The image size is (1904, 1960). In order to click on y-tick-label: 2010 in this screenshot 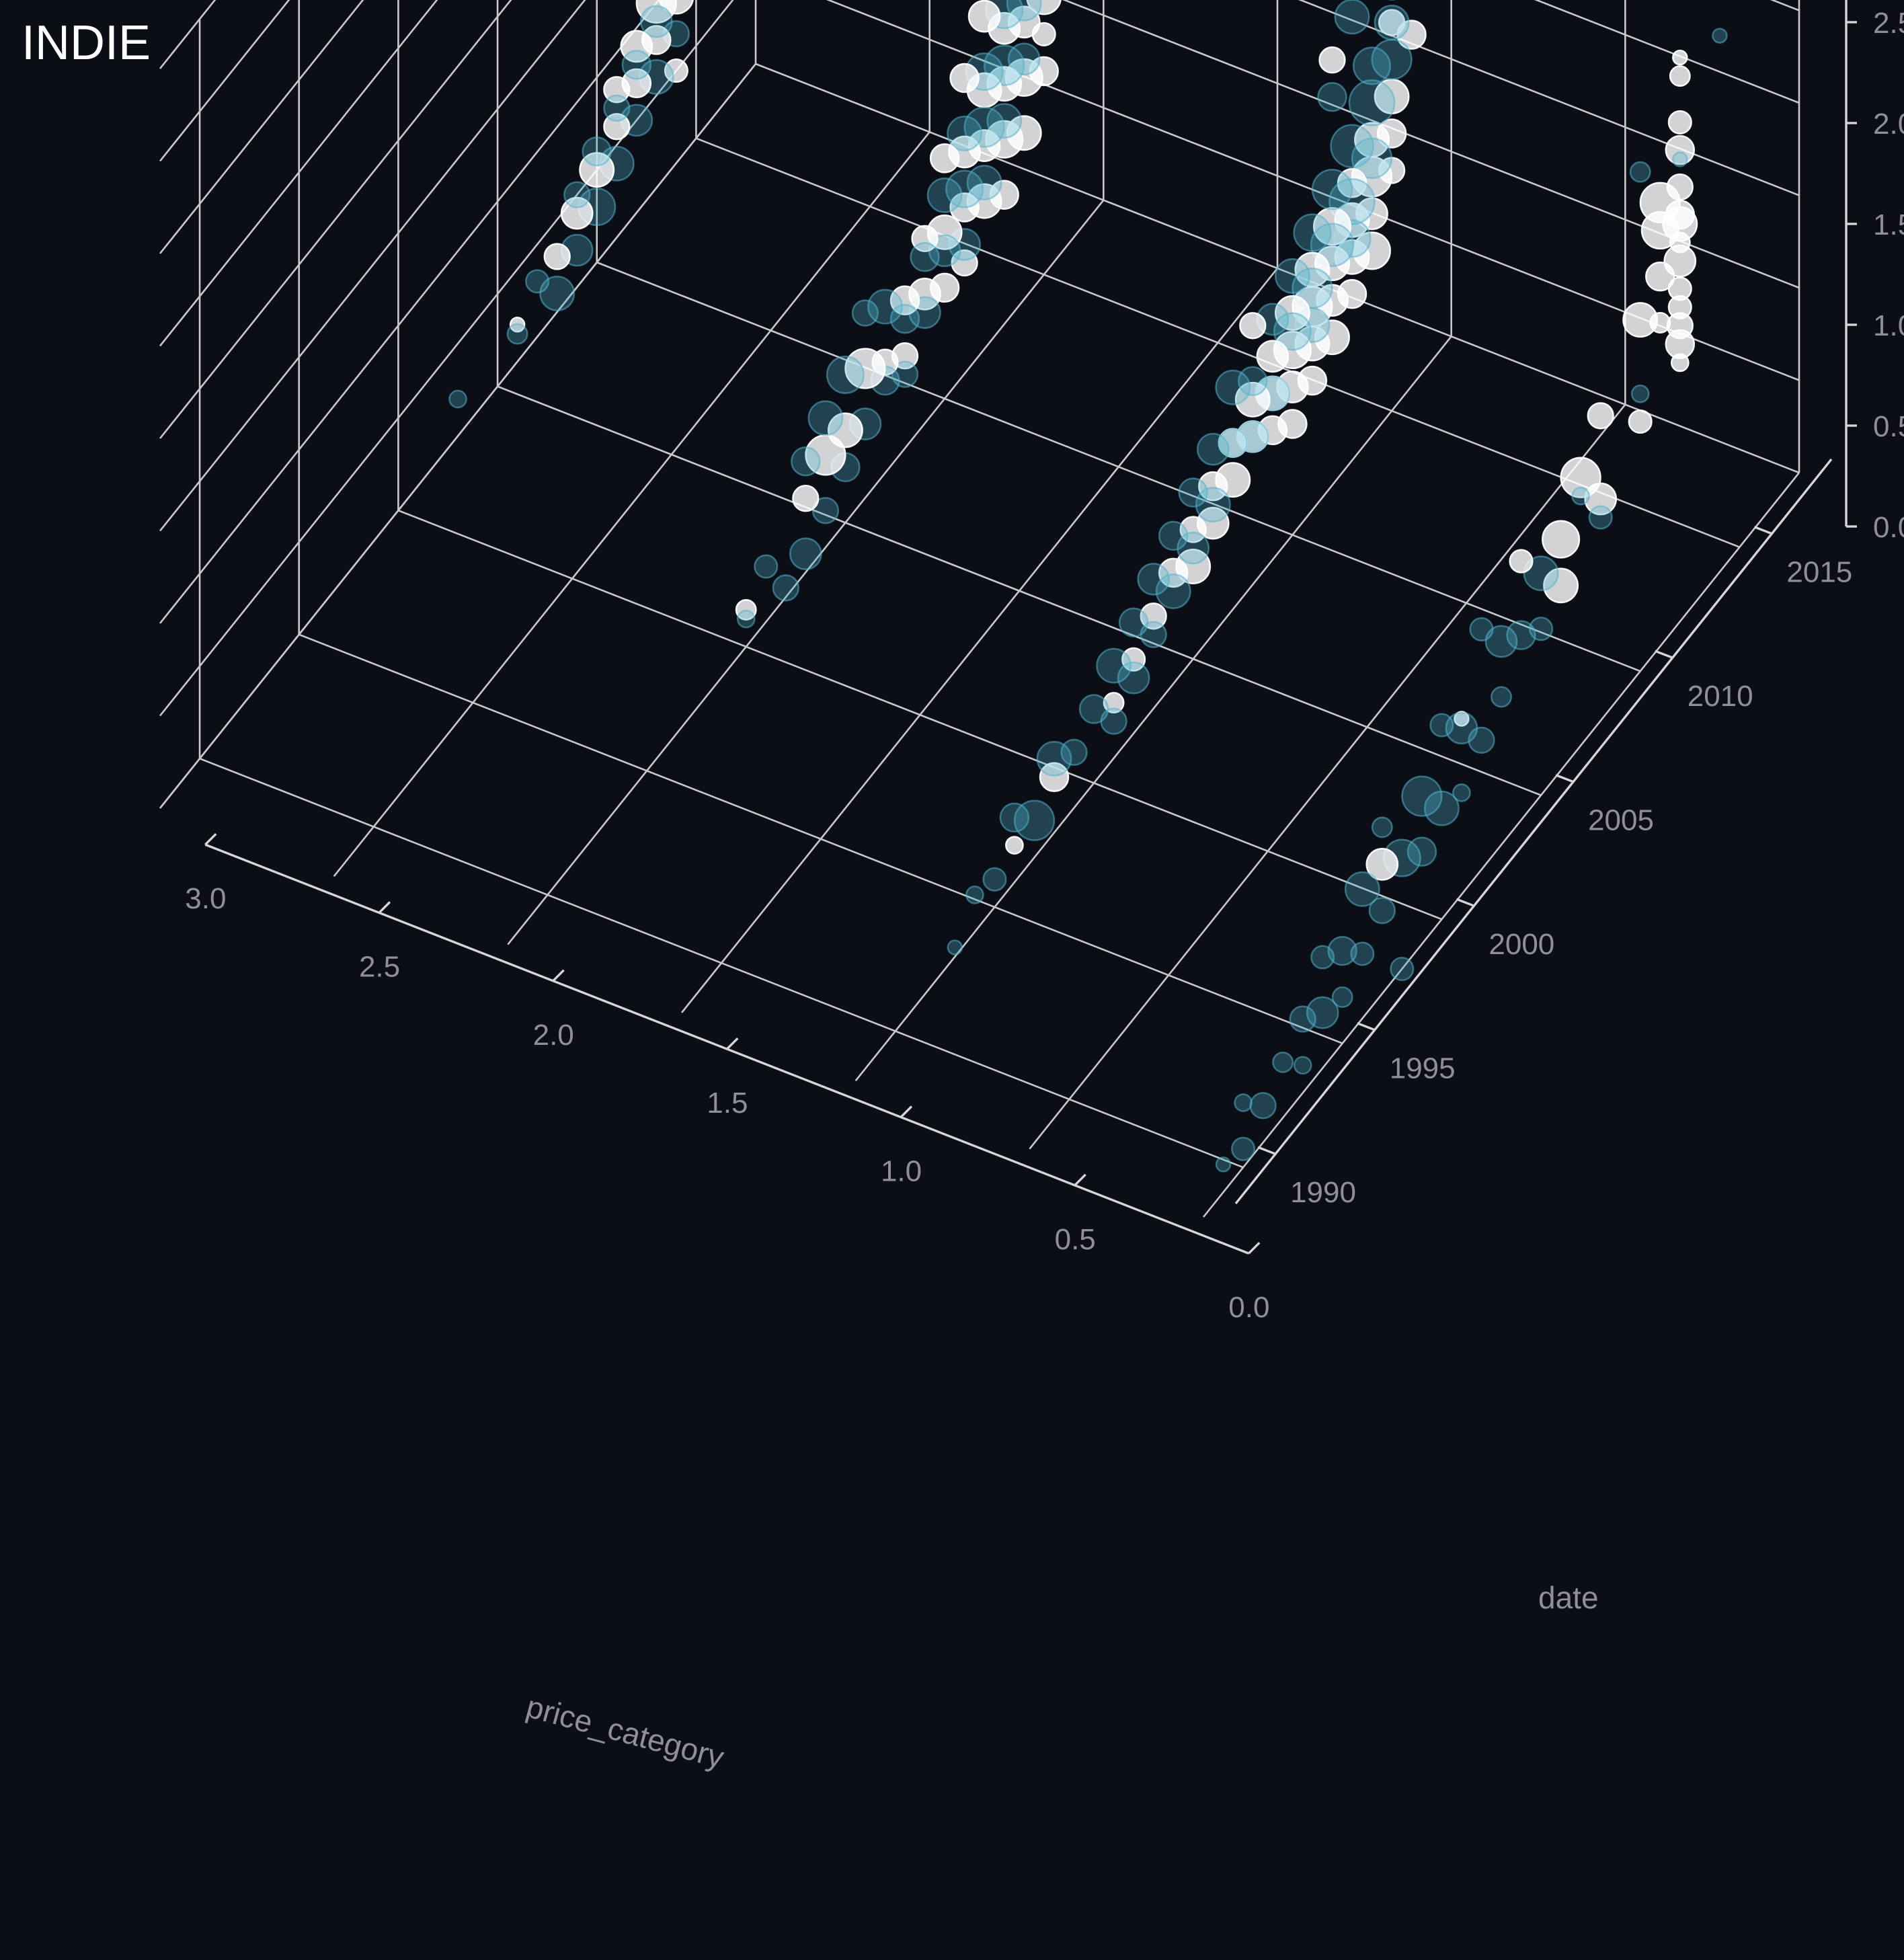, I will do `click(1720, 696)`.